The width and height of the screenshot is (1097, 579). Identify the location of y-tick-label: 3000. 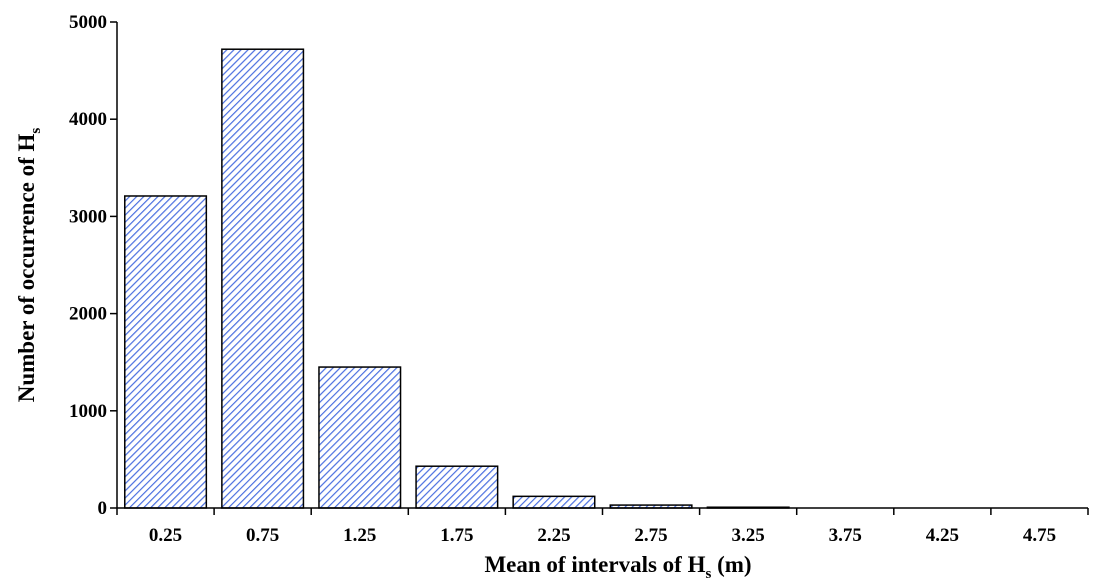
(88, 216).